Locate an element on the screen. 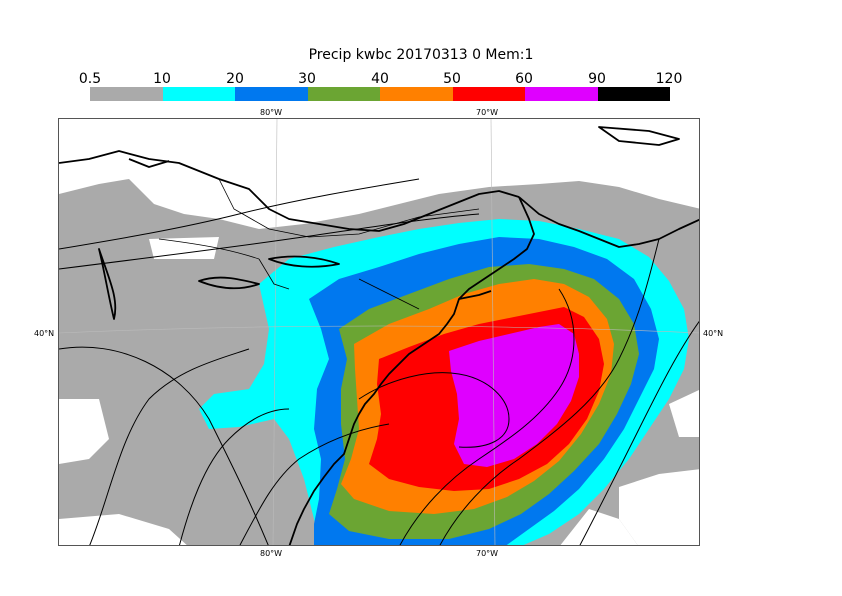 This screenshot has height=596, width=842. meridian-70w is located at coordinates (493, 332).